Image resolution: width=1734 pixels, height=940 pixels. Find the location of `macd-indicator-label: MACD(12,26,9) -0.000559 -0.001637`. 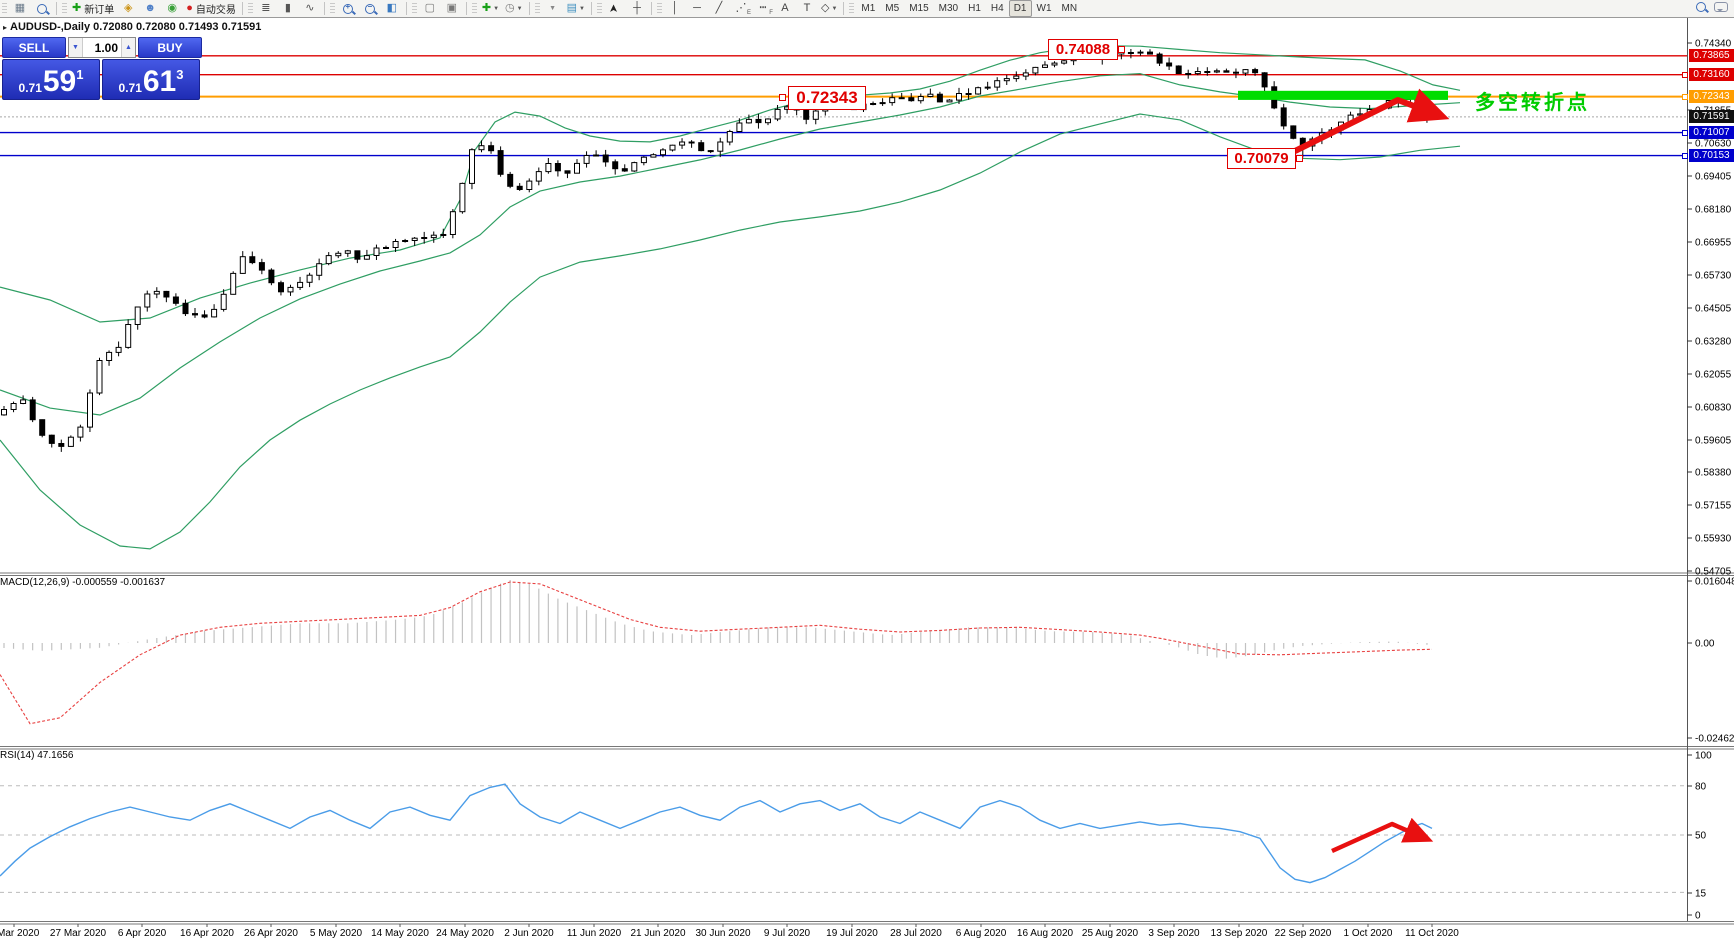

macd-indicator-label: MACD(12,26,9) -0.000559 -0.001637 is located at coordinates (83, 582).